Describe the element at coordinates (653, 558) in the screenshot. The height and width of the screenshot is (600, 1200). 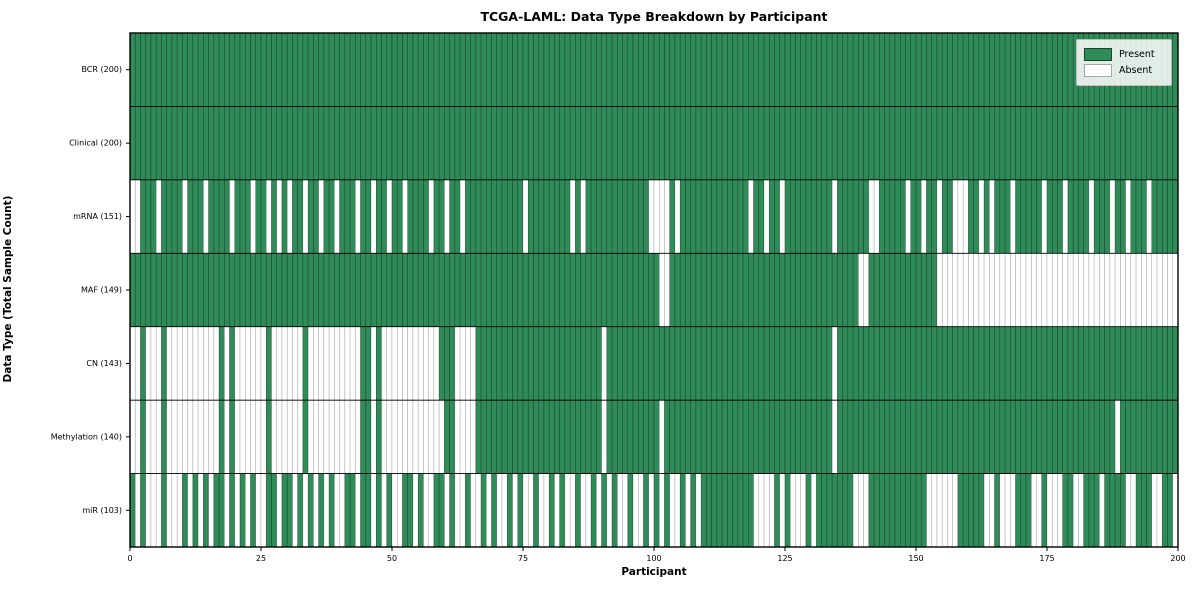
I see `svg-text: 100` at that location.